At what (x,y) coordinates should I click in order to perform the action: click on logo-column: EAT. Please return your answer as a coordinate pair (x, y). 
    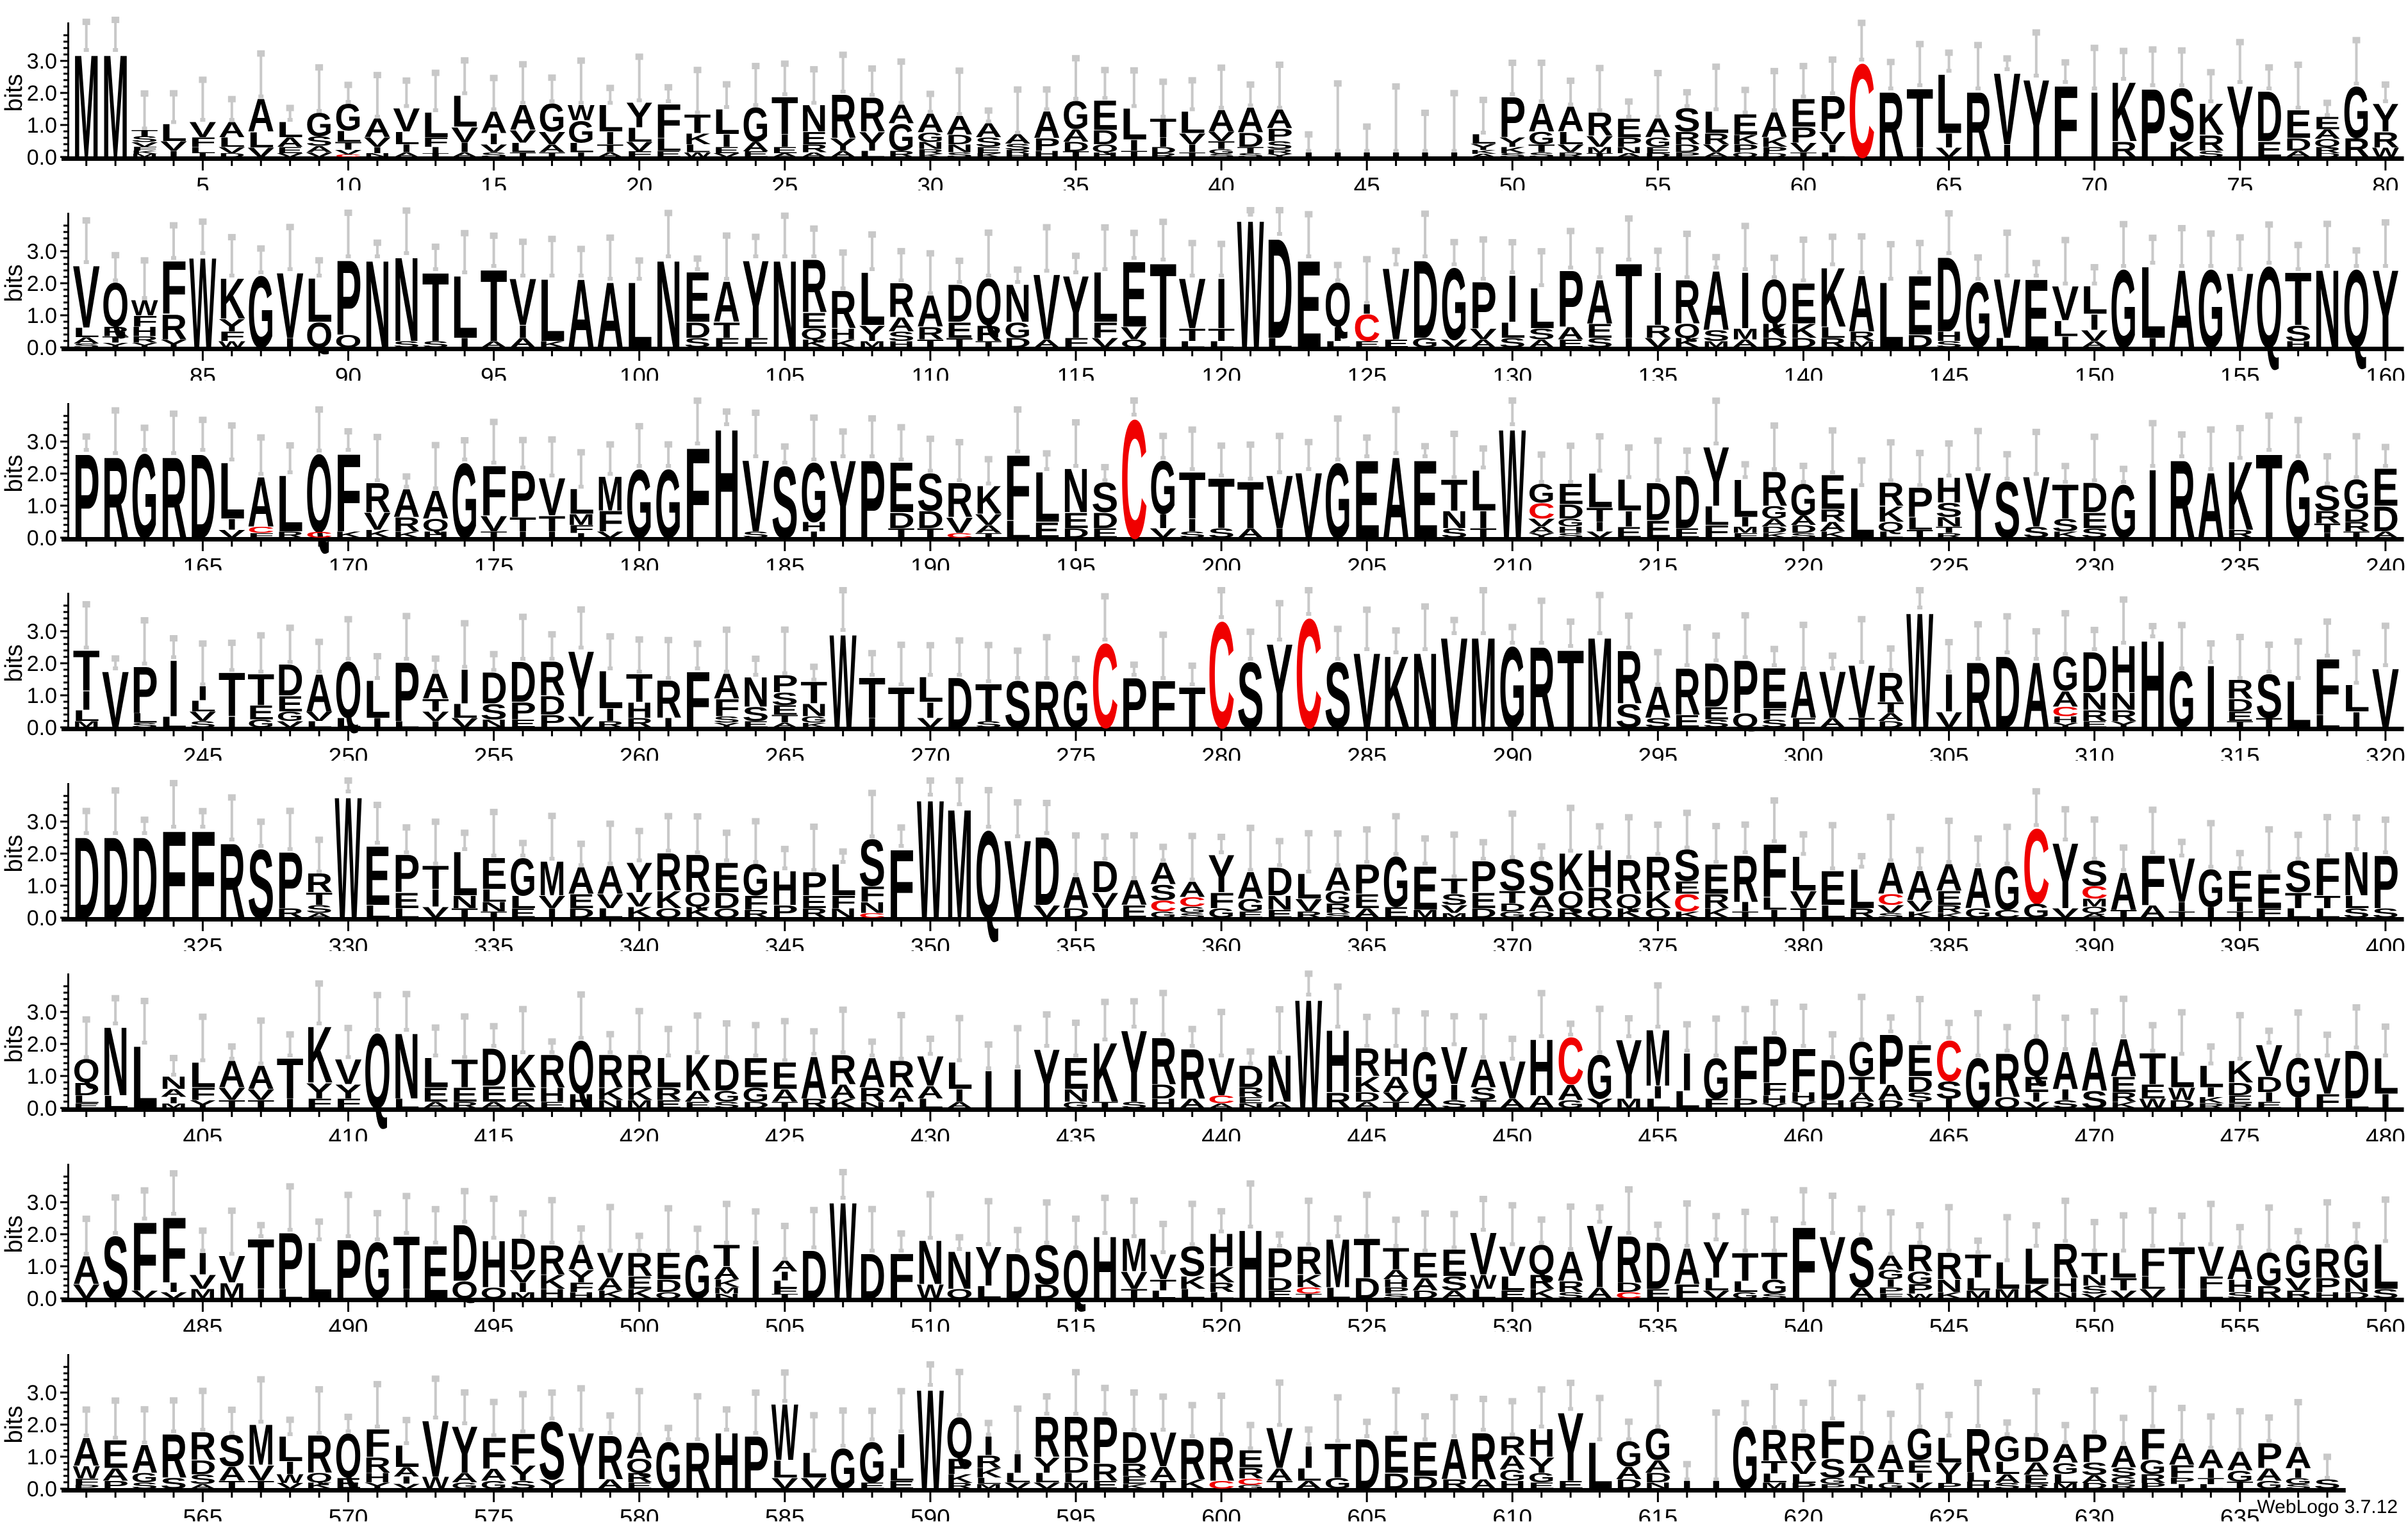
    Looking at the image, I should click on (785, 1064).